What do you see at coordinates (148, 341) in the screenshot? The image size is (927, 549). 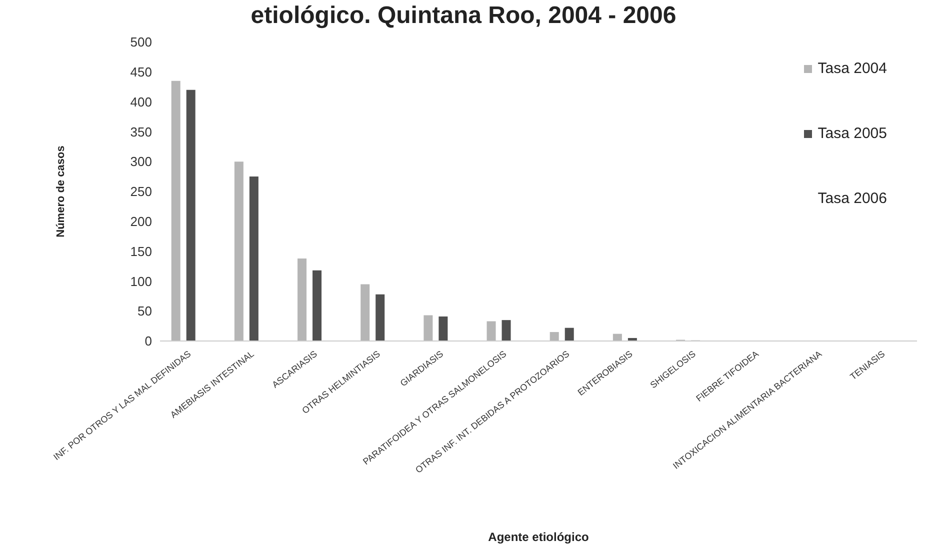 I see `y-tick-label: 0` at bounding box center [148, 341].